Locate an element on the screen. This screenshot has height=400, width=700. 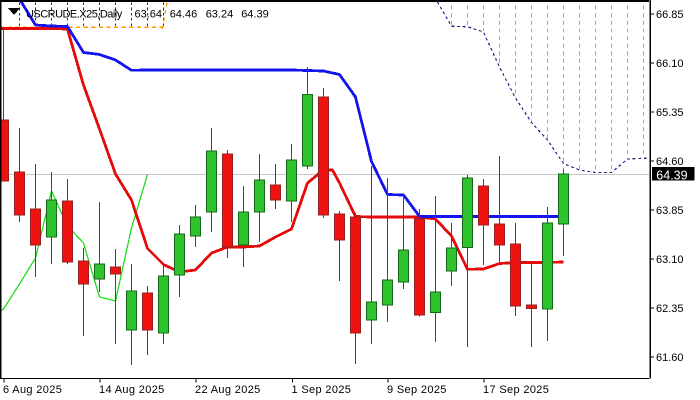
svg-text: USCRUDE.X25,Daily is located at coordinates (74, 15).